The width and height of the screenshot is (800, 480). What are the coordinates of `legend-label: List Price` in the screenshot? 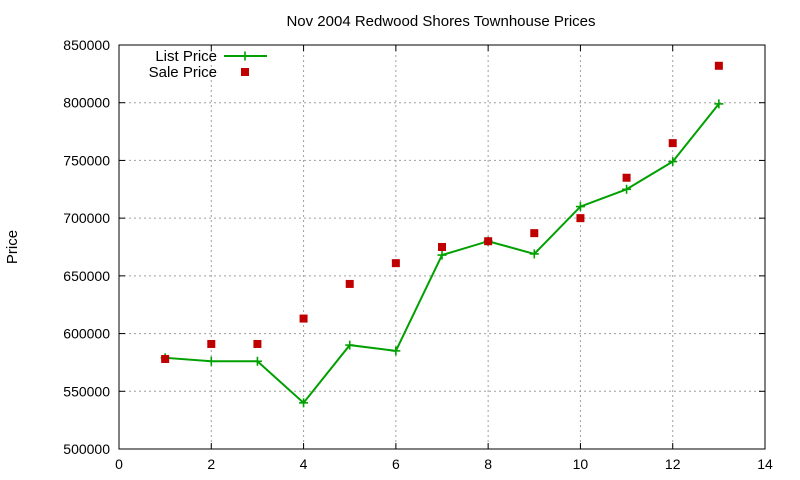 It's located at (186, 56).